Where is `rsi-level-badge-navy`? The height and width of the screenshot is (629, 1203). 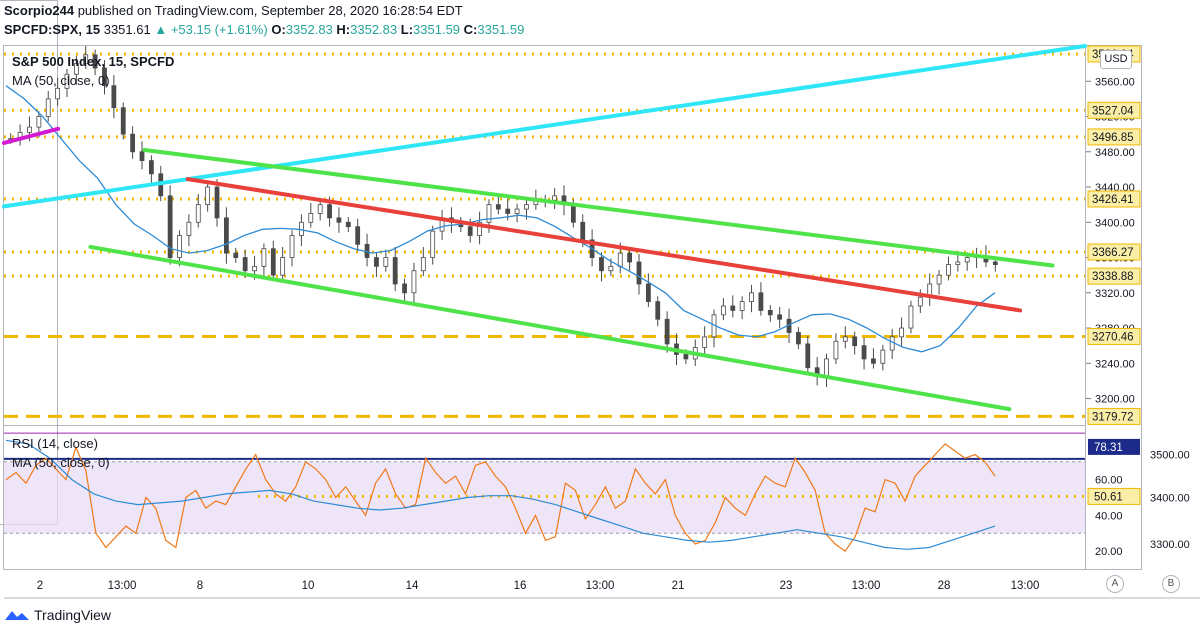
rsi-level-badge-navy is located at coordinates (1114, 446).